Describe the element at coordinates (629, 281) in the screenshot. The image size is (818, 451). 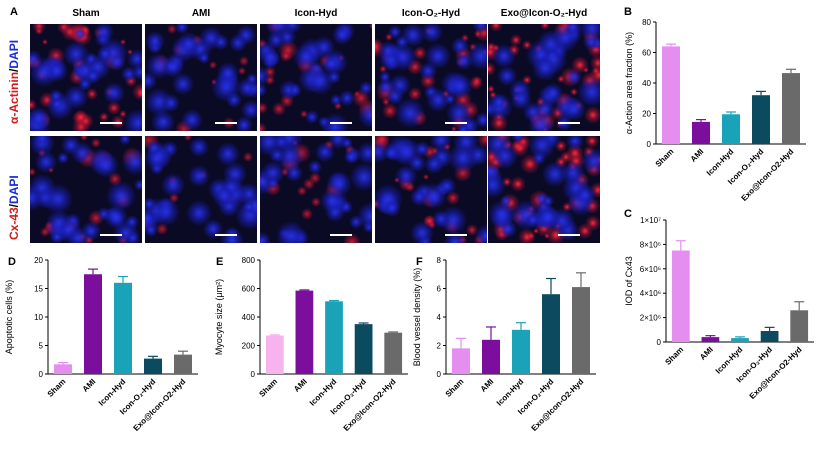
I see `y-axis-label: IOD of Cx43` at that location.